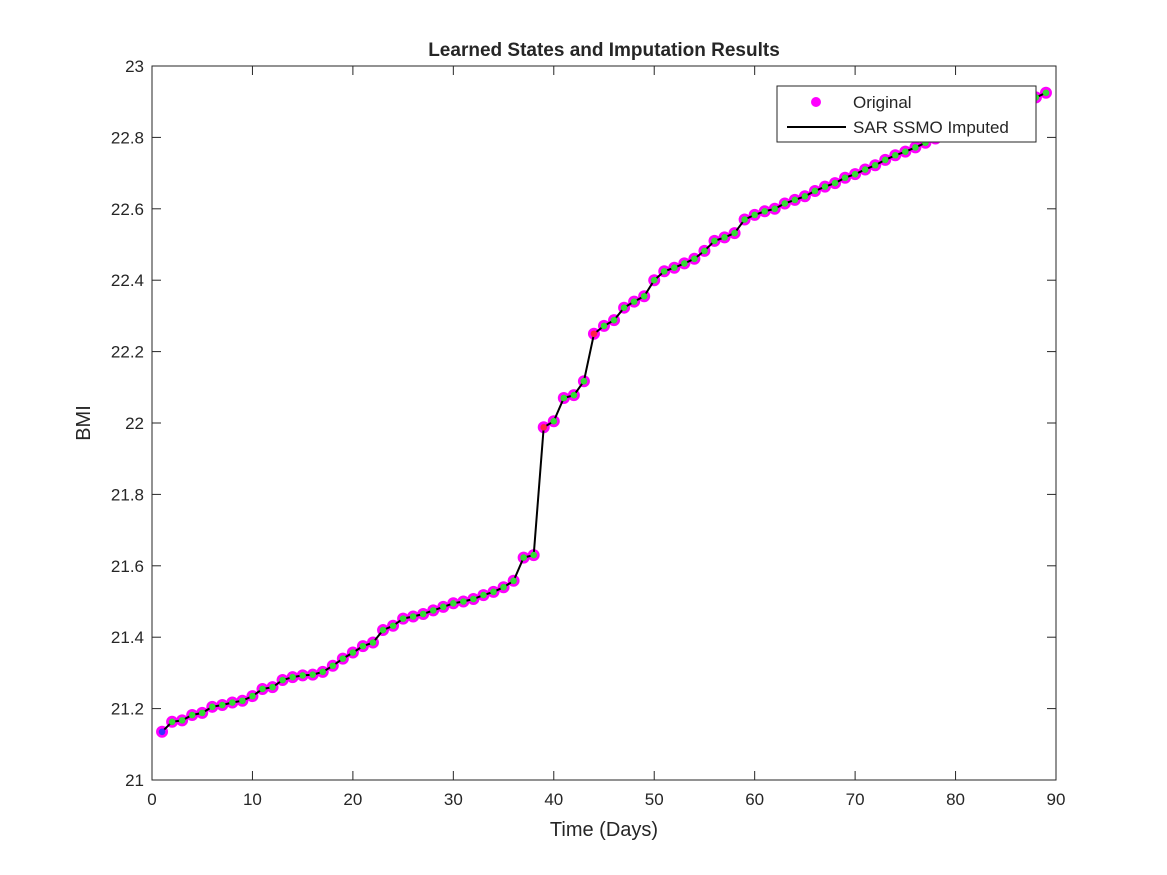 This screenshot has height=875, width=1167. Describe the element at coordinates (162, 732) in the screenshot. I see `state-point-blue` at that location.